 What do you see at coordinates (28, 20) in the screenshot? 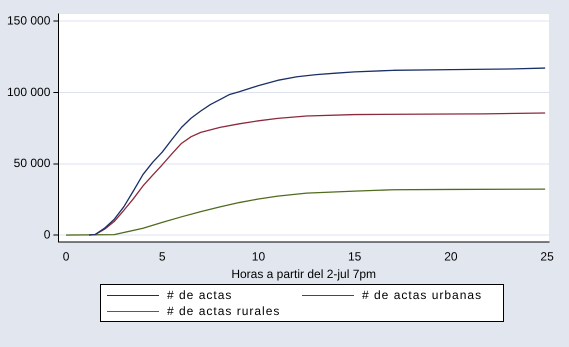
I see `y-tick-label: 150 000` at bounding box center [28, 20].